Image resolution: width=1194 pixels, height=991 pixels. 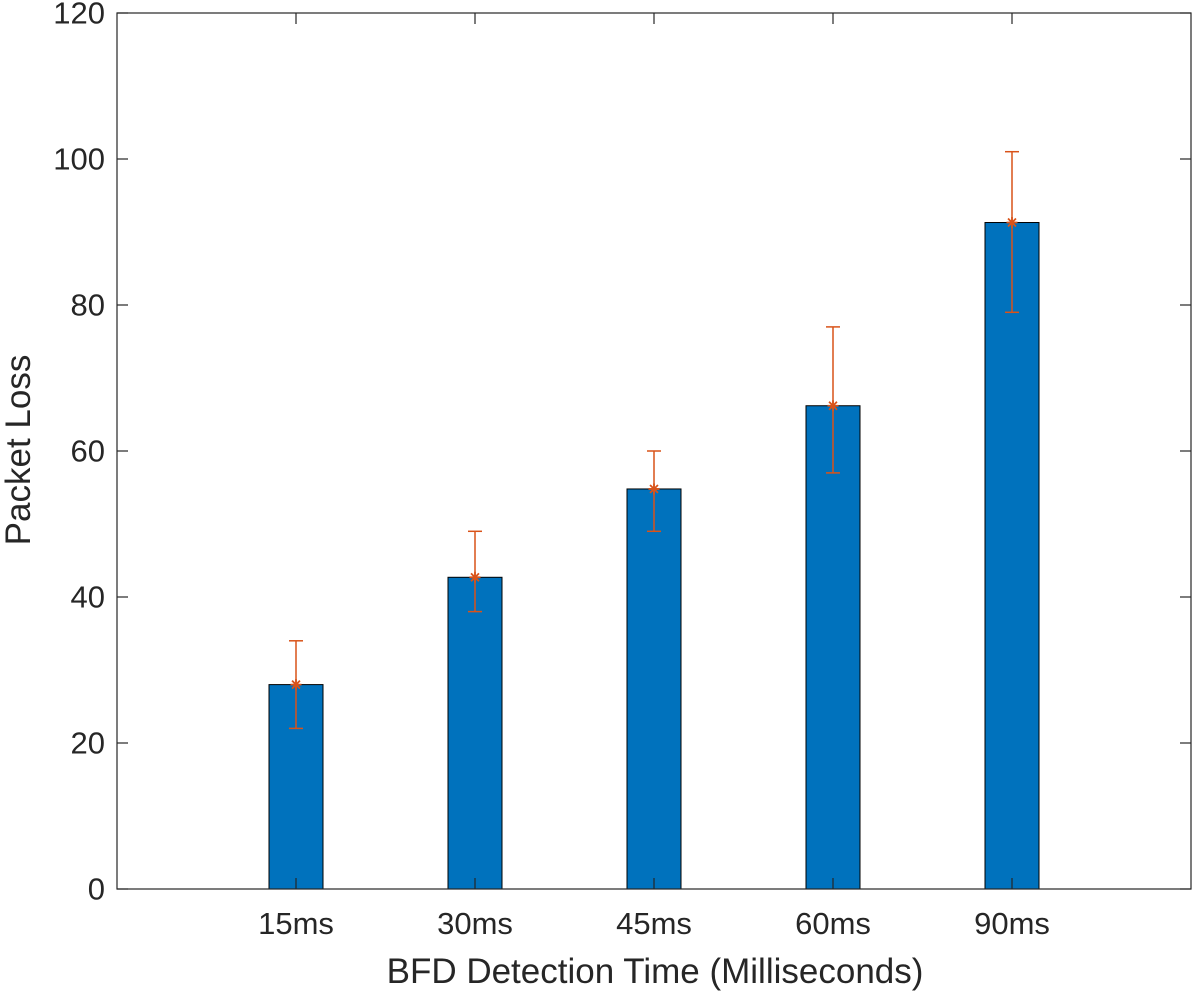 I want to click on x-tick-label-15ms: 15ms, so click(x=296, y=923).